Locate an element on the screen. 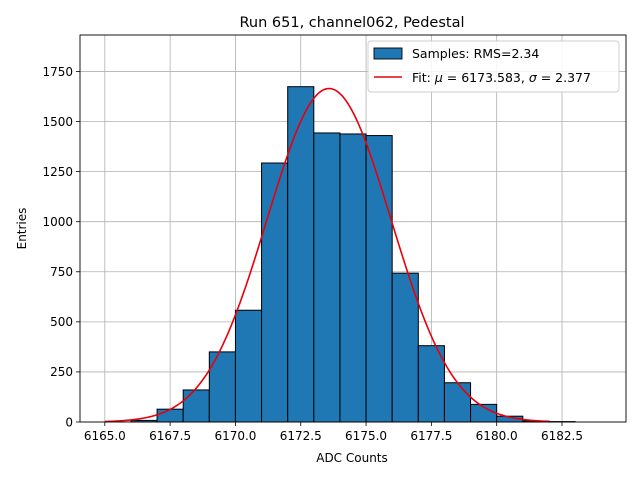 The width and height of the screenshot is (640, 480). y-axis-label: Entries is located at coordinates (22, 229).